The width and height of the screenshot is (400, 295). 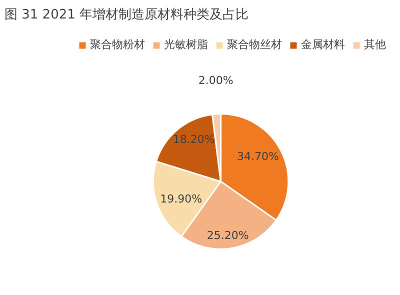 What do you see at coordinates (181, 199) in the screenshot?
I see `data-label: 19.90%` at bounding box center [181, 199].